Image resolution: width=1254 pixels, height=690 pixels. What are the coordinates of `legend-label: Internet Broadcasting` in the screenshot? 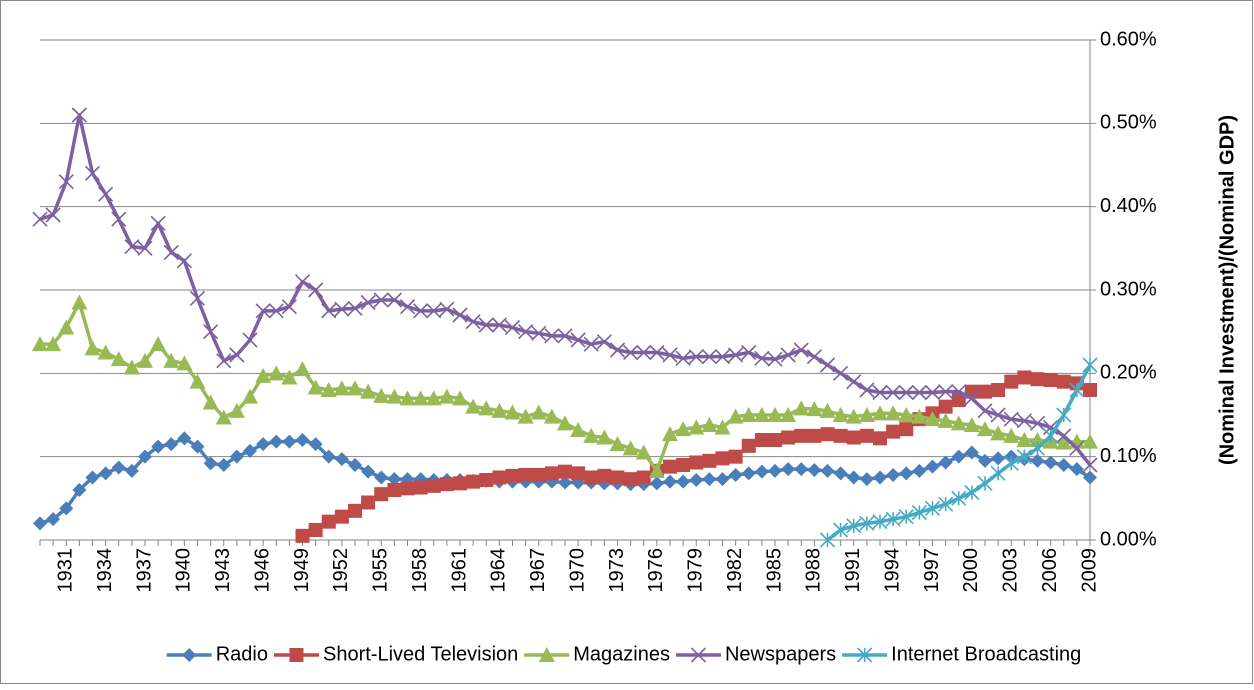 It's located at (986, 654).